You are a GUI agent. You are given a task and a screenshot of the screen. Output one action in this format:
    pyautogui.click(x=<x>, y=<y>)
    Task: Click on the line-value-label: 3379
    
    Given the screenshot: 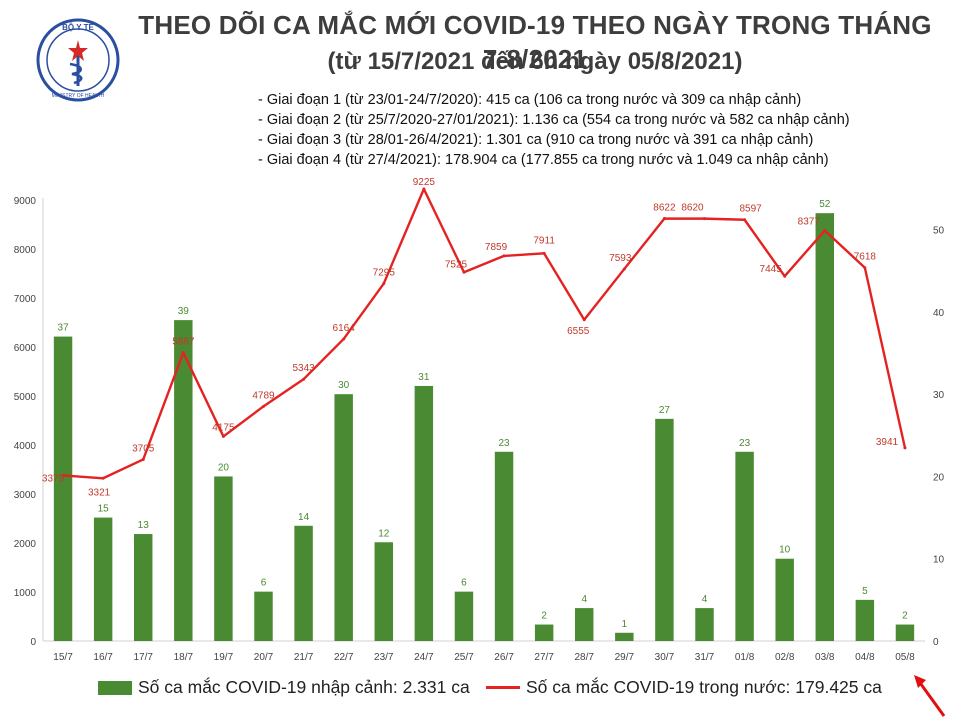 What is the action you would take?
    pyautogui.click(x=53, y=478)
    